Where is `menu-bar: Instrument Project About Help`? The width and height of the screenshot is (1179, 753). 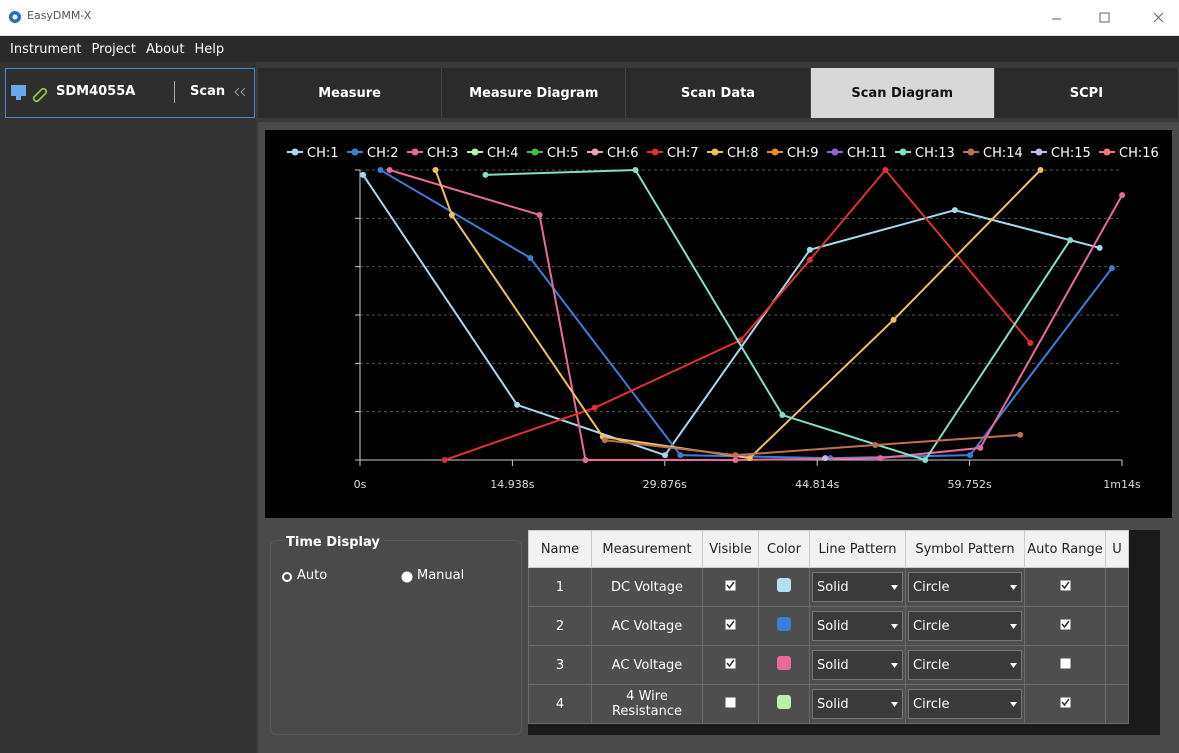
menu-bar: Instrument Project About Help is located at coordinates (589, 49).